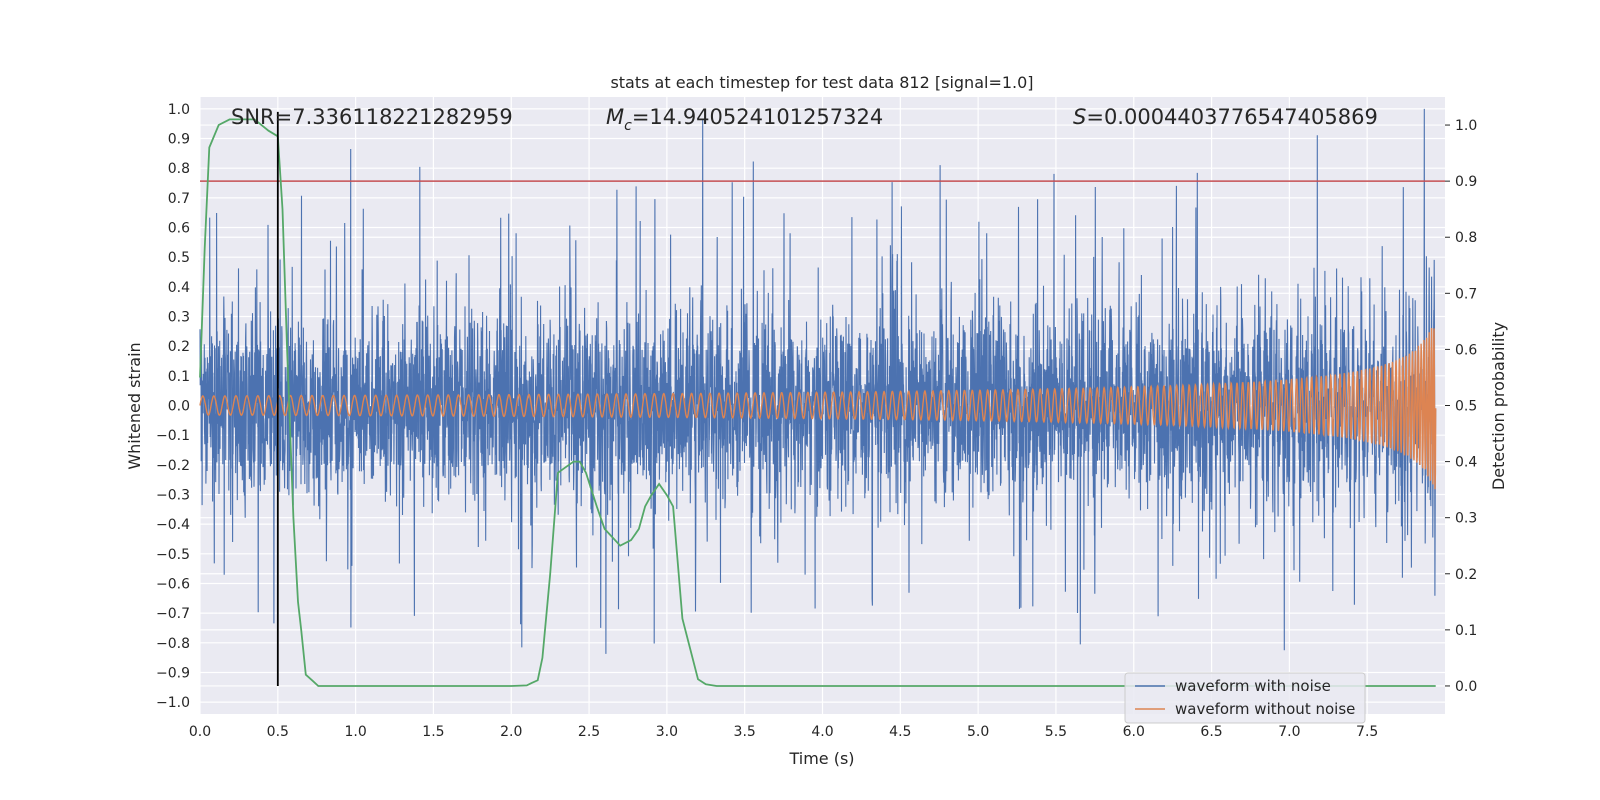 Image resolution: width=1600 pixels, height=800 pixels. I want to click on s-annotation: S=0.0004403776547405869, so click(1225, 117).